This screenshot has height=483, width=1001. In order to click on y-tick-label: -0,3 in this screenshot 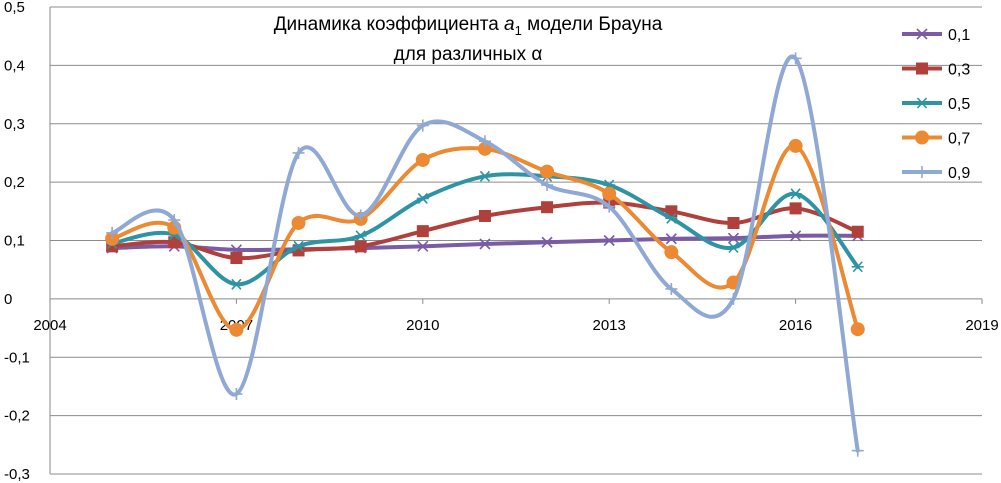, I will do `click(17, 474)`.